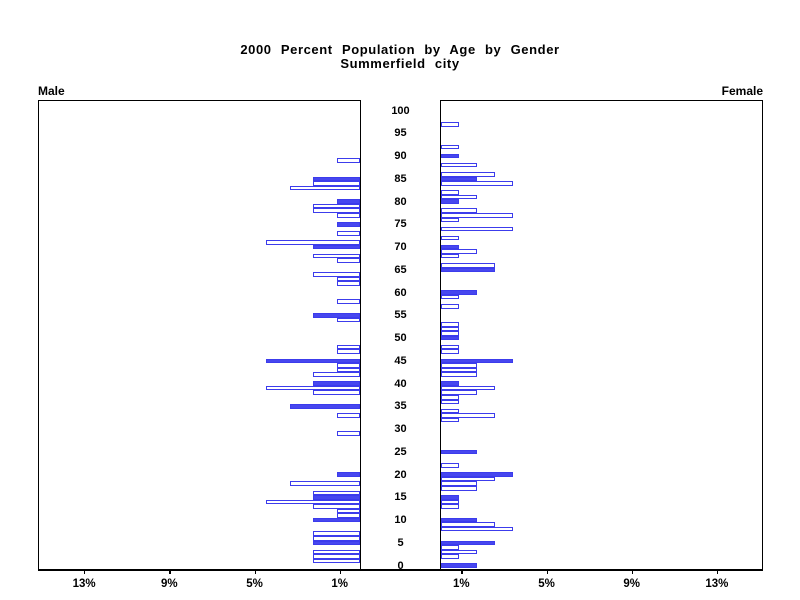 Image resolution: width=800 pixels, height=600 pixels. Describe the element at coordinates (717, 584) in the screenshot. I see `female-x-tick-label-13: 13%` at that location.